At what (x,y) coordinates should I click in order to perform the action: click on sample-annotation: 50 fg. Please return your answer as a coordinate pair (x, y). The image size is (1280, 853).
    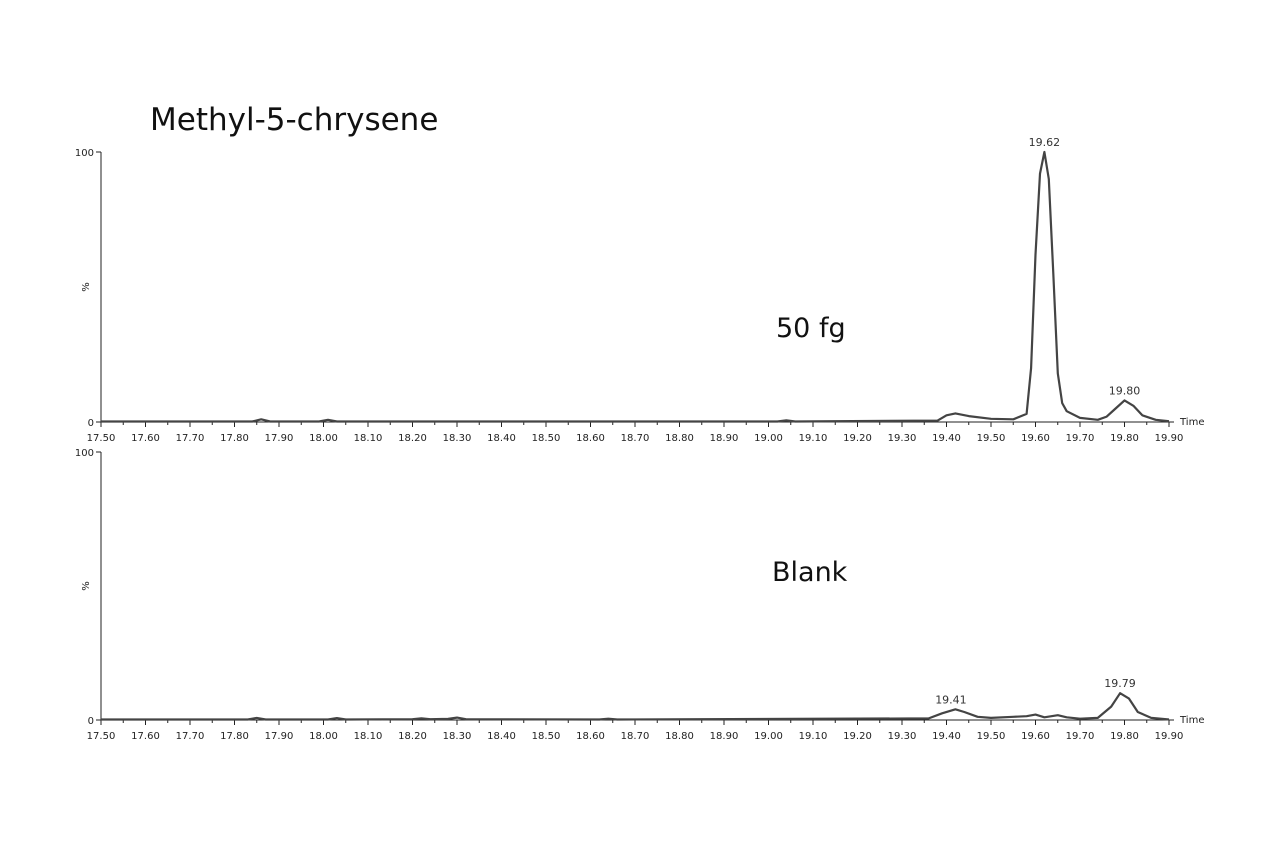
    Looking at the image, I should click on (811, 328).